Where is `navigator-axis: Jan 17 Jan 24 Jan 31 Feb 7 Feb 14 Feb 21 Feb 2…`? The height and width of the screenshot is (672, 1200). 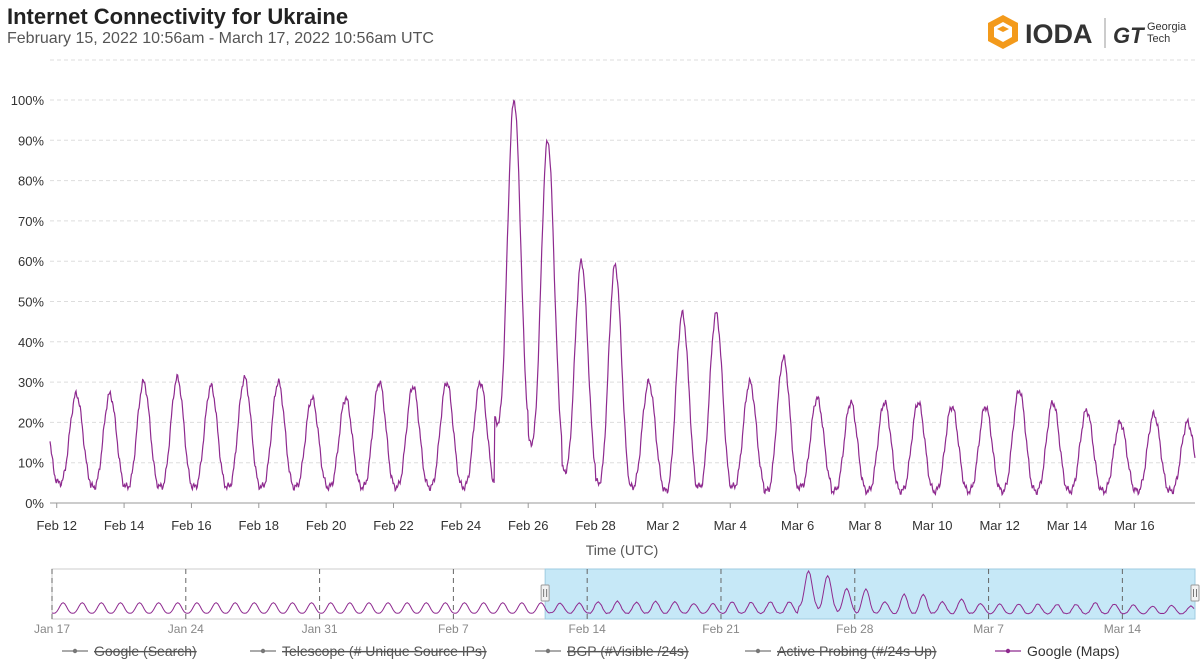
navigator-axis: Jan 17 Jan 24 Jan 31 Feb 7 Feb 14 Feb 21 Feb 2… is located at coordinates (587, 629).